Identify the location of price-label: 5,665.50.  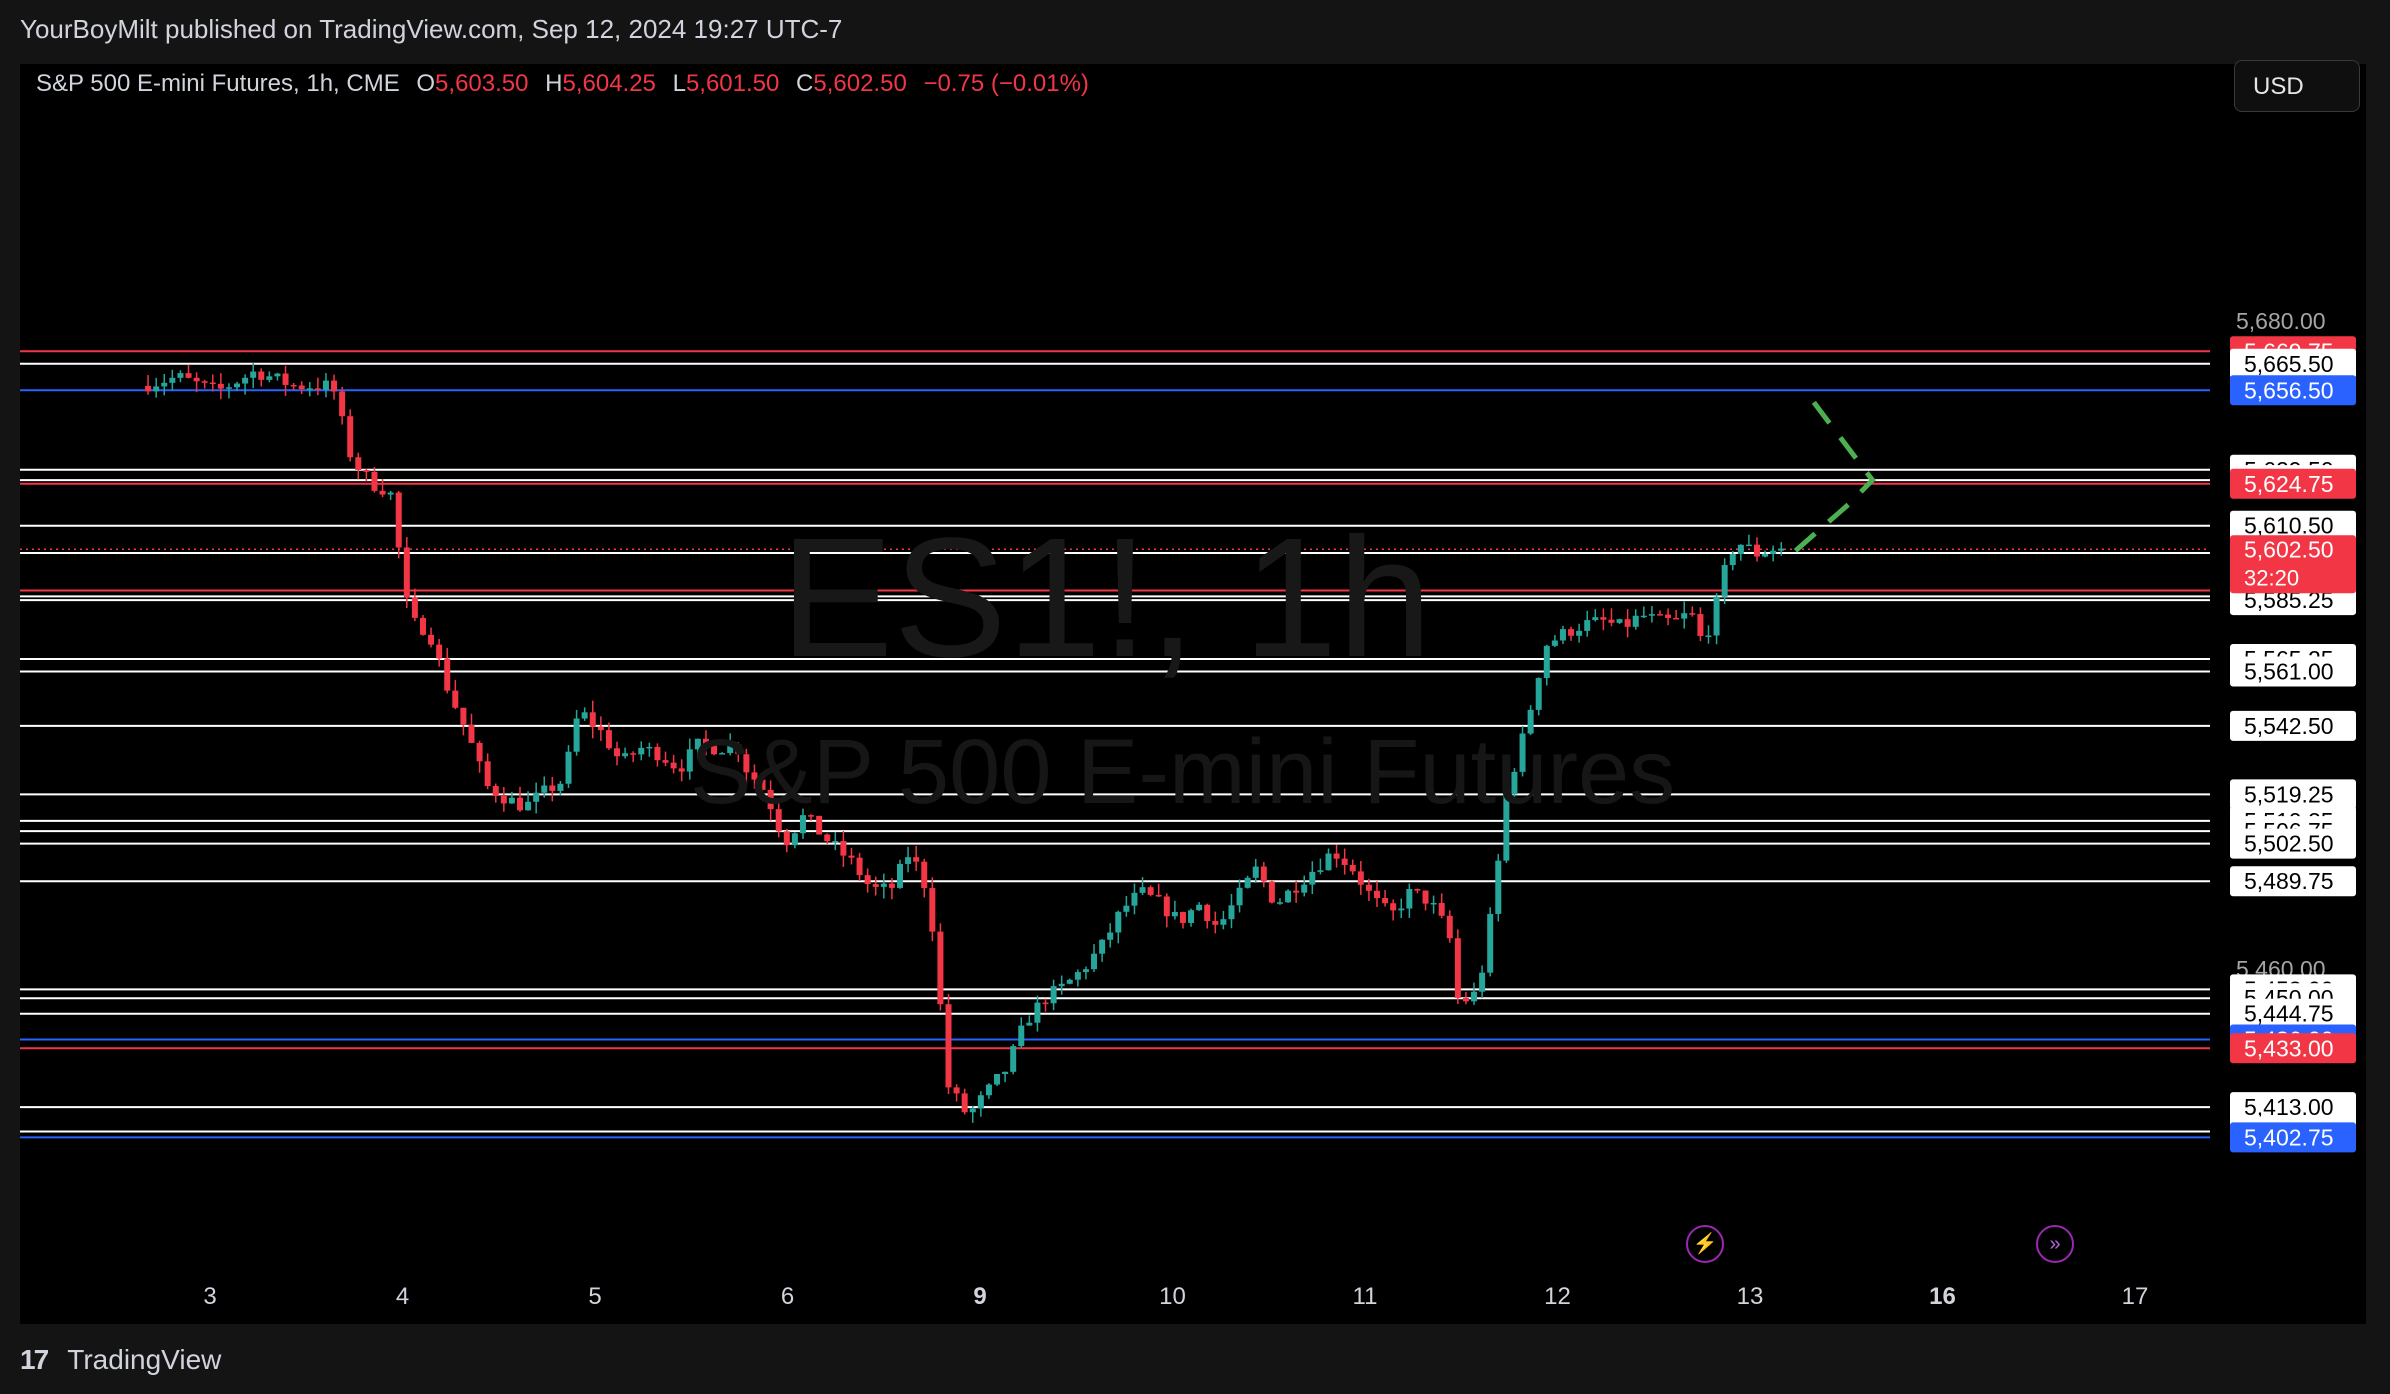
(2289, 364).